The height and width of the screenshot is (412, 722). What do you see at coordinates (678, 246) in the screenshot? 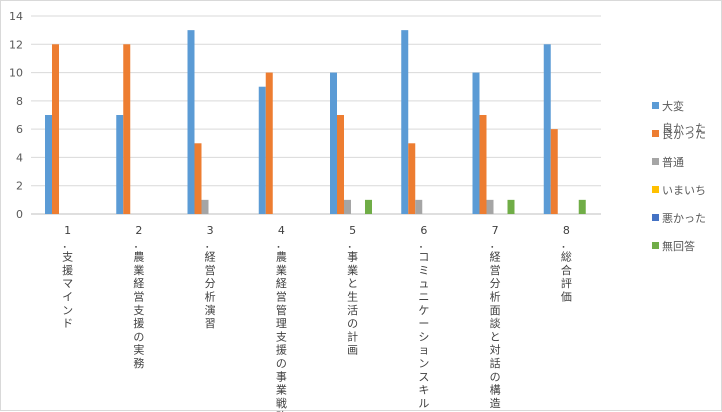
I see `legend-label: 無回答` at bounding box center [678, 246].